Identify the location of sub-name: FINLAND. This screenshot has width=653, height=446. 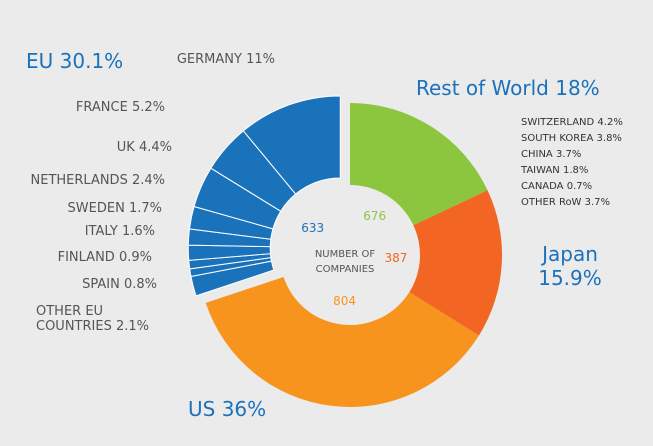
(86, 257).